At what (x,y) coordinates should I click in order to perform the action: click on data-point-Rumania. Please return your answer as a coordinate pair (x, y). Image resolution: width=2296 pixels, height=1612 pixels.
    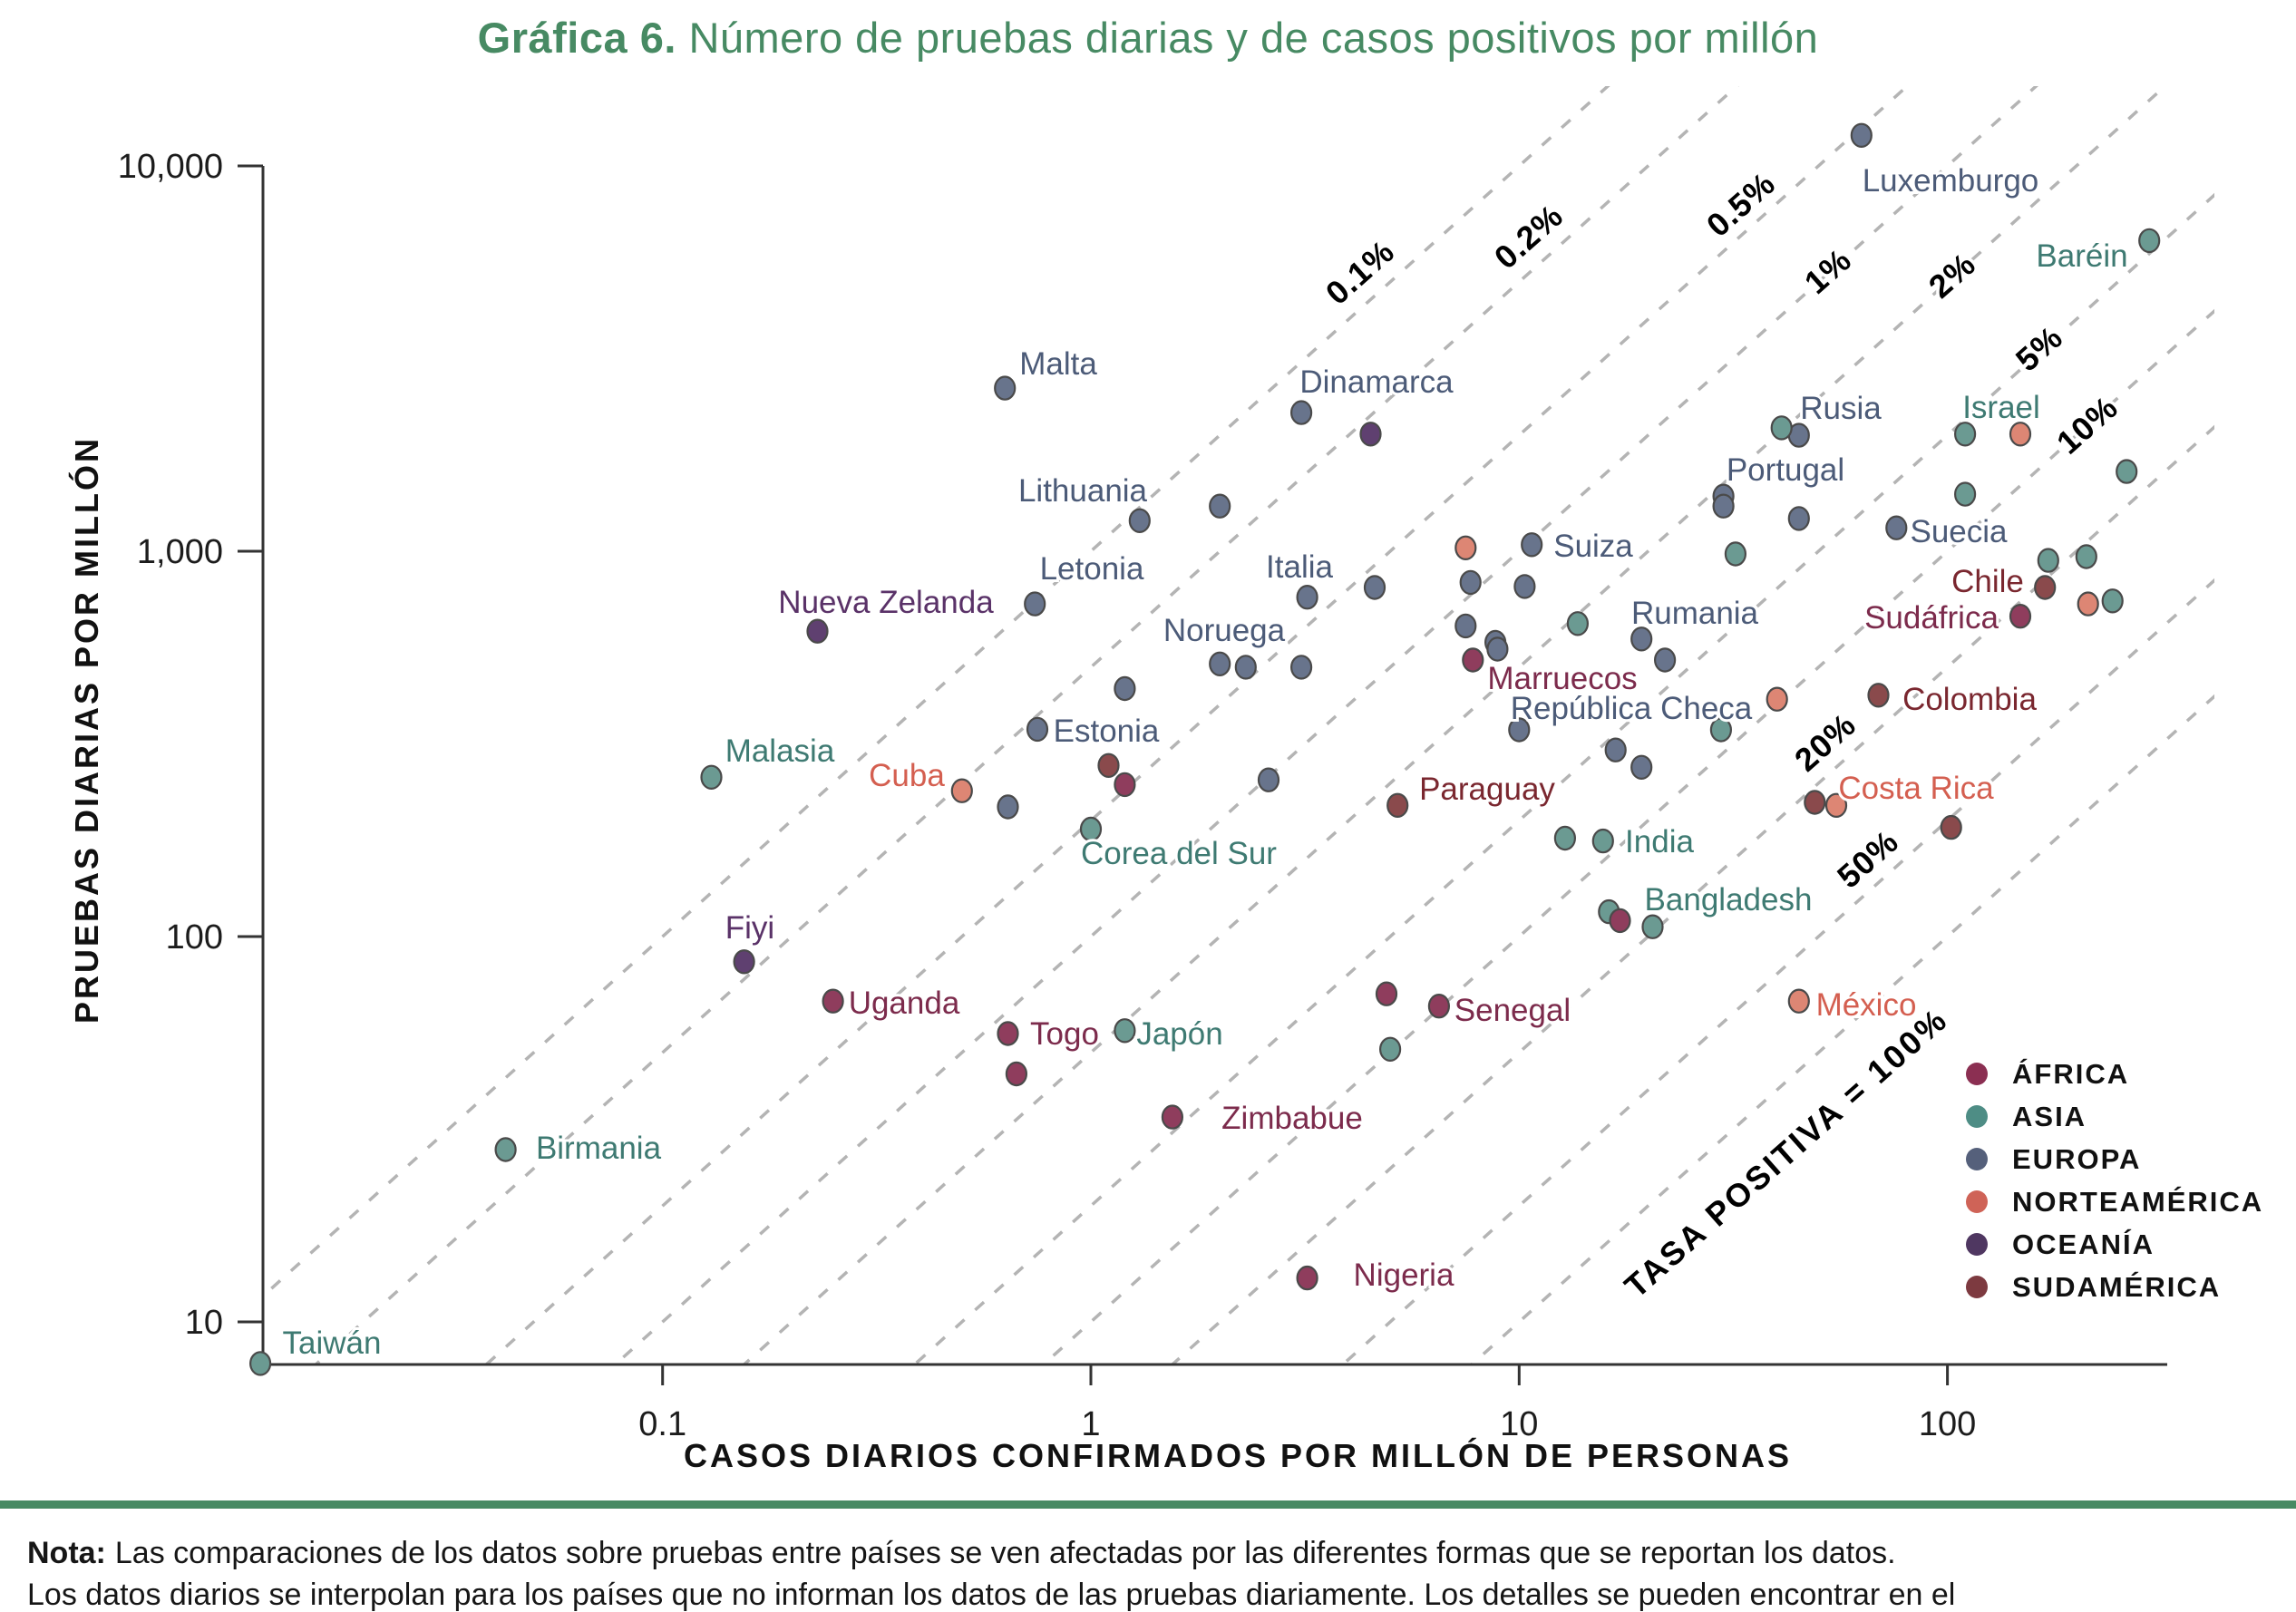
    Looking at the image, I should click on (1641, 639).